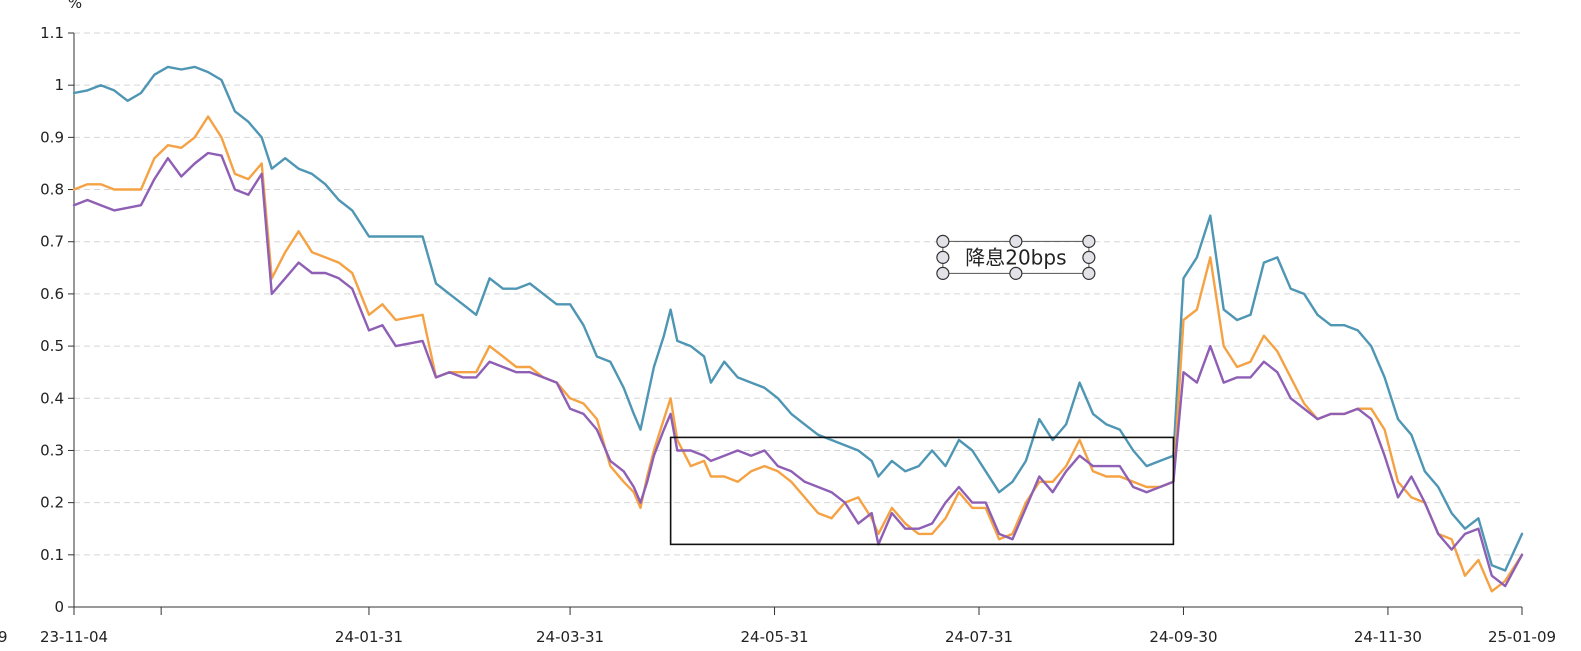 This screenshot has height=651, width=1581. What do you see at coordinates (1388, 637) in the screenshot?
I see `x-tick-label: 24-11-30` at bounding box center [1388, 637].